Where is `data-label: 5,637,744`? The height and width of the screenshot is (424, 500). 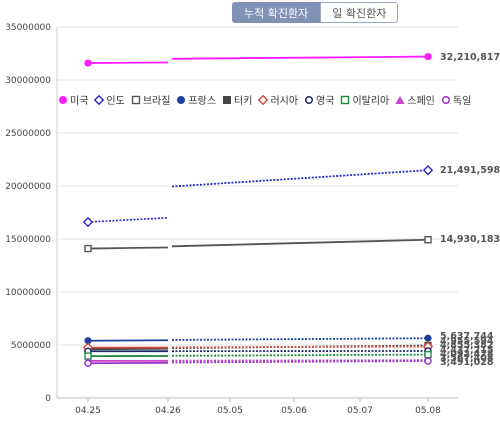 data-label: 5,637,744 is located at coordinates (467, 336).